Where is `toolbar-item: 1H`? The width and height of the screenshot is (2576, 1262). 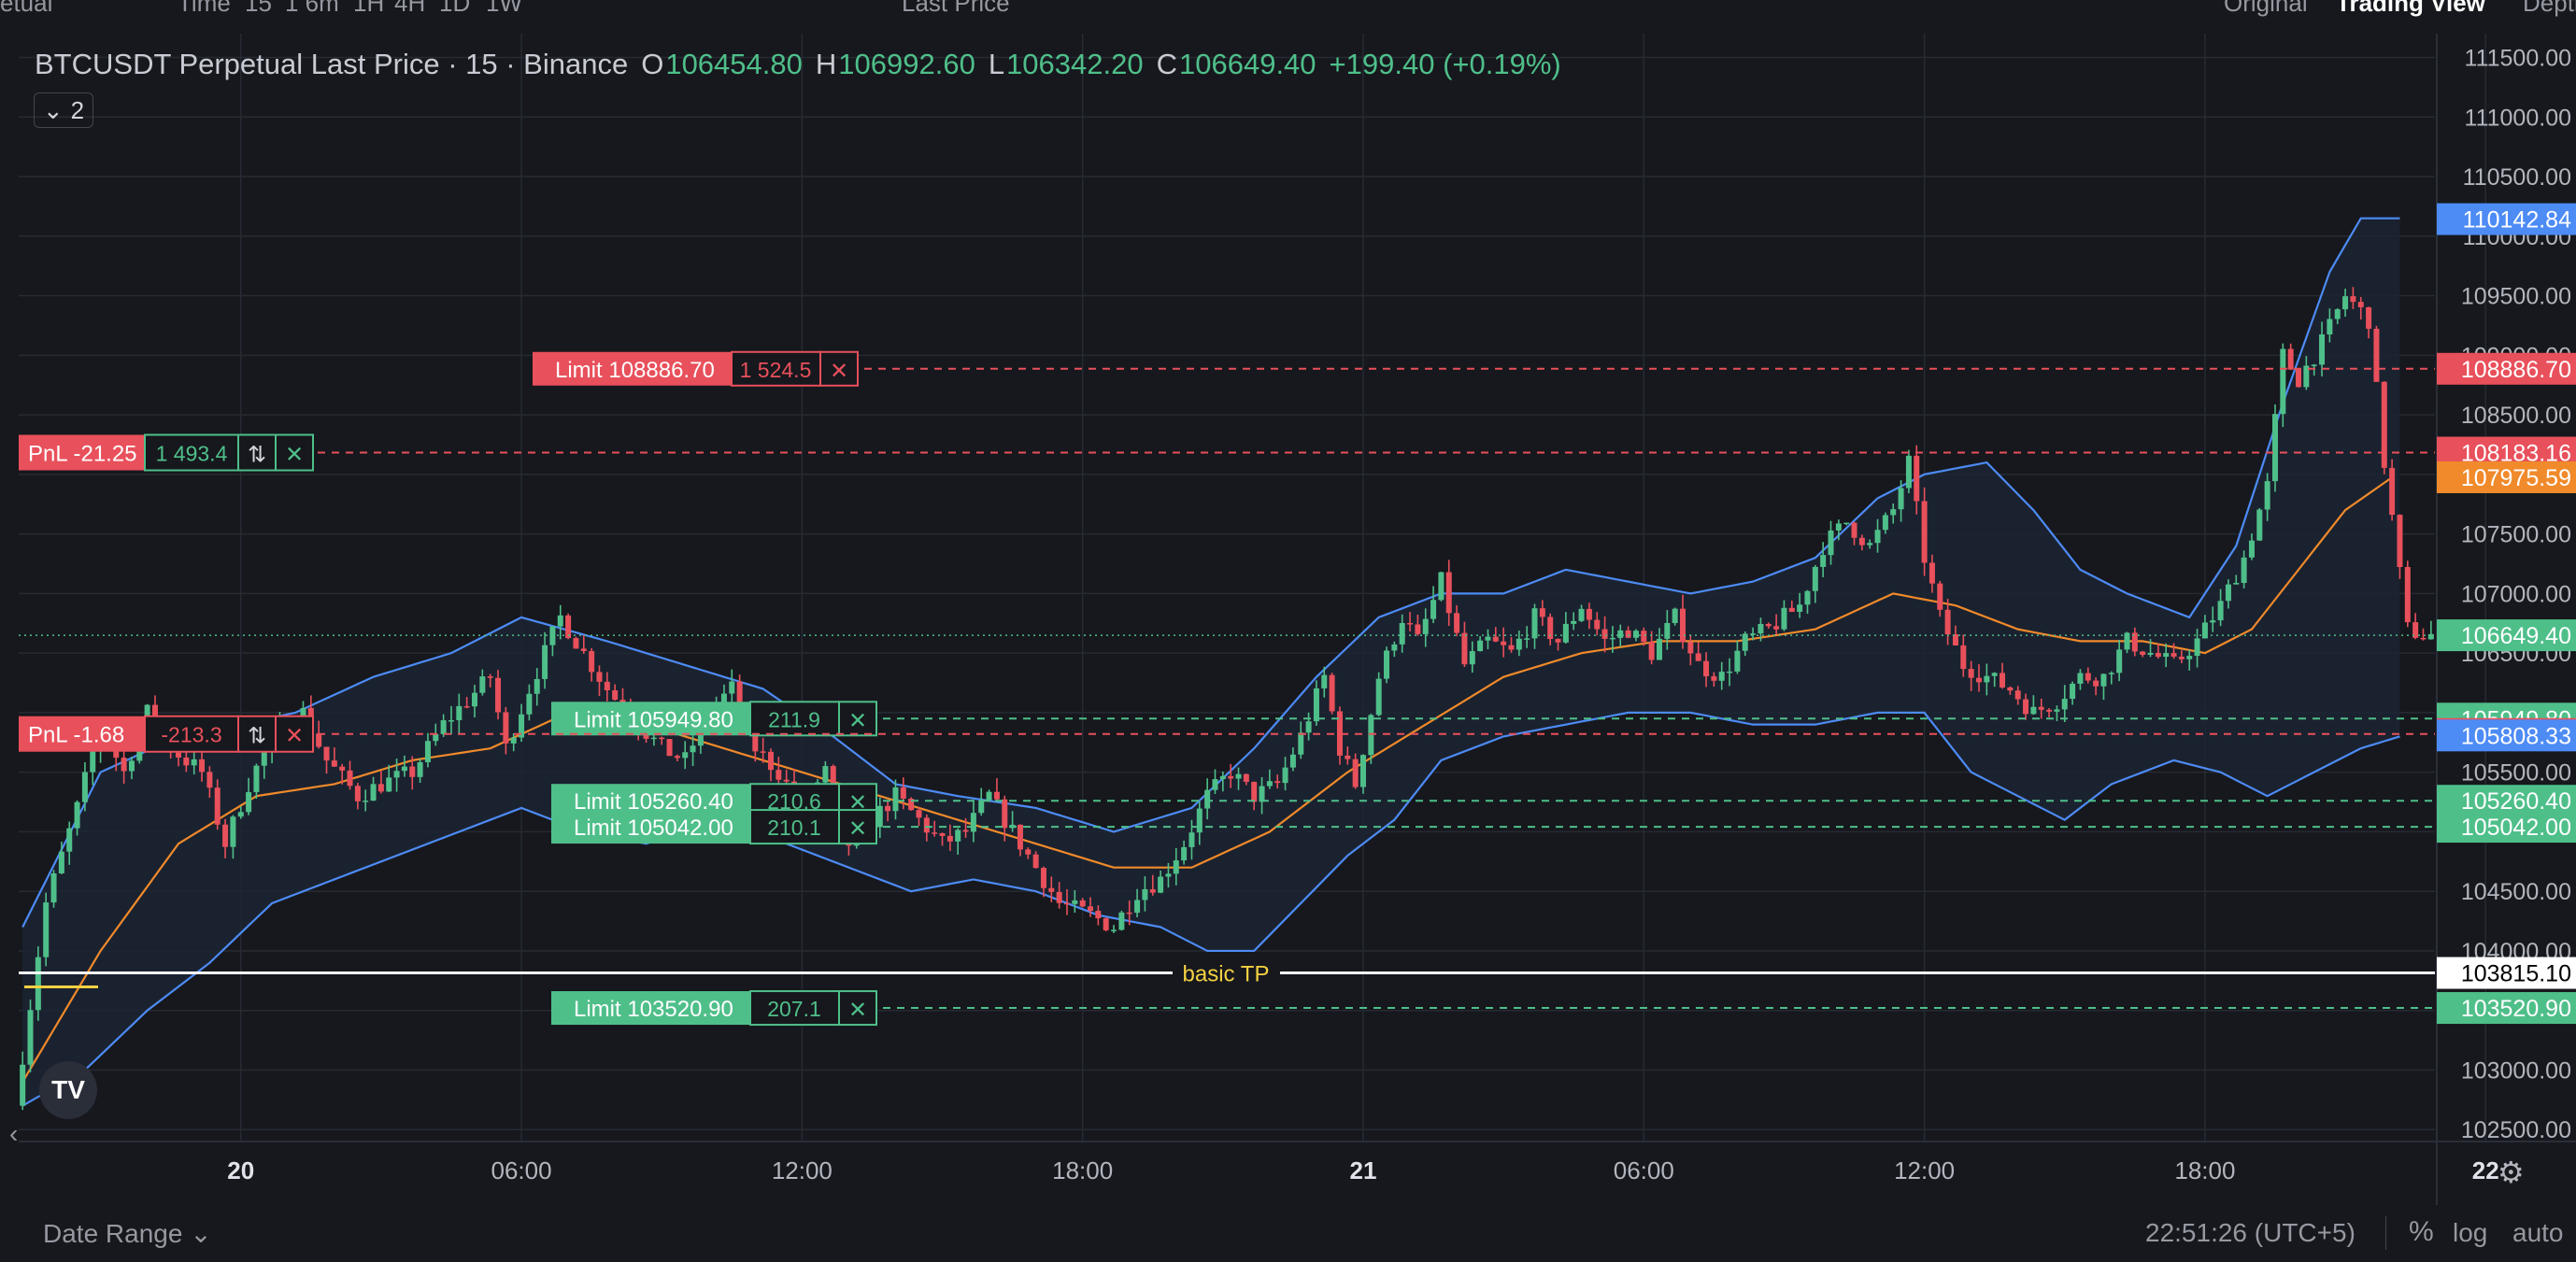
toolbar-item: 1H is located at coordinates (369, 9).